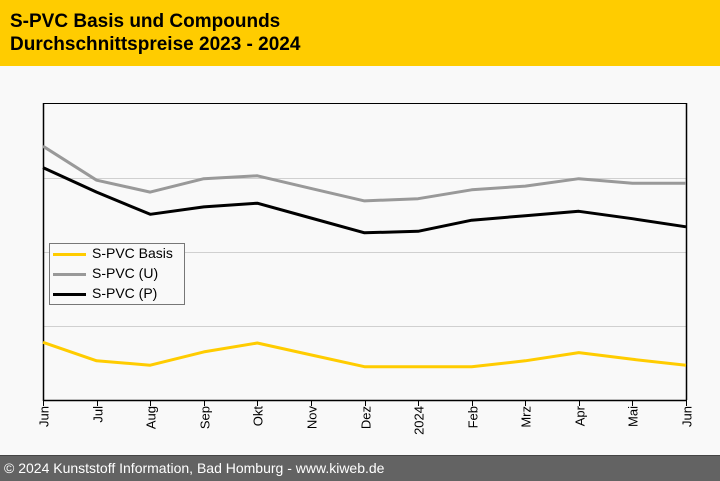 This screenshot has height=481, width=720. I want to click on x-tick-label: Mai, so click(633, 416).